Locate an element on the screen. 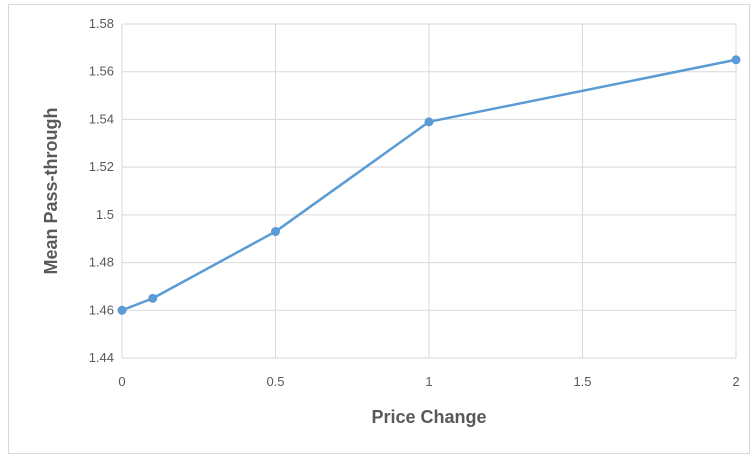  x-tick-label: 0.5 is located at coordinates (275, 381).